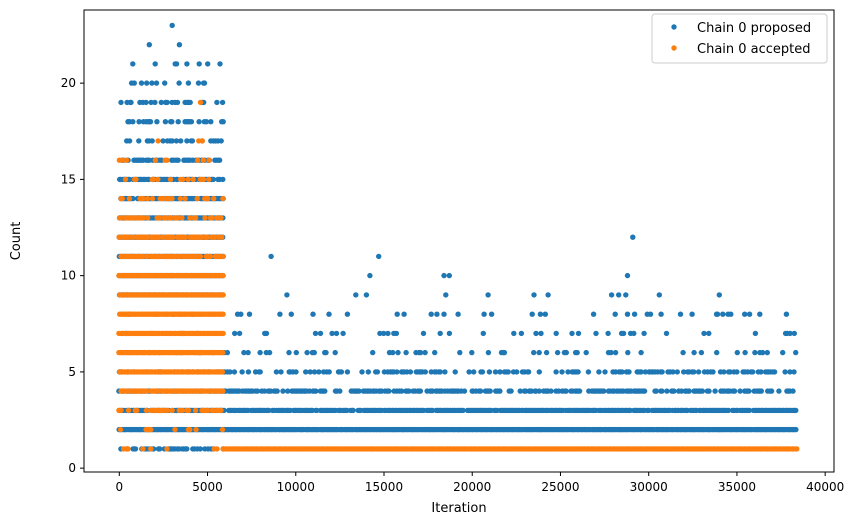 This screenshot has height=525, width=858. What do you see at coordinates (739, 38) in the screenshot?
I see `legend: Chain 0 proposed Chain 0 accepted` at bounding box center [739, 38].